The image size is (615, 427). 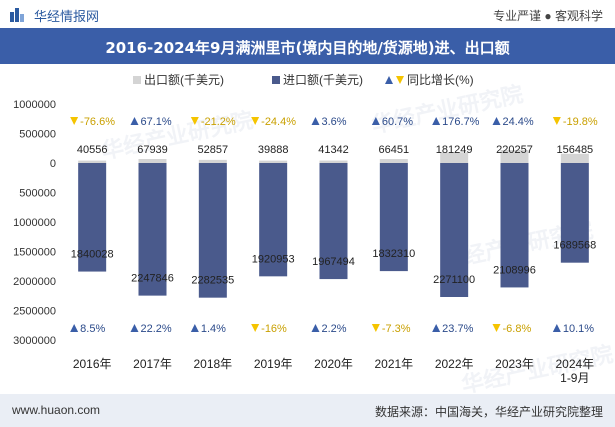 What do you see at coordinates (273, 150) in the screenshot?
I see `export-value-label: 39888` at bounding box center [273, 150].